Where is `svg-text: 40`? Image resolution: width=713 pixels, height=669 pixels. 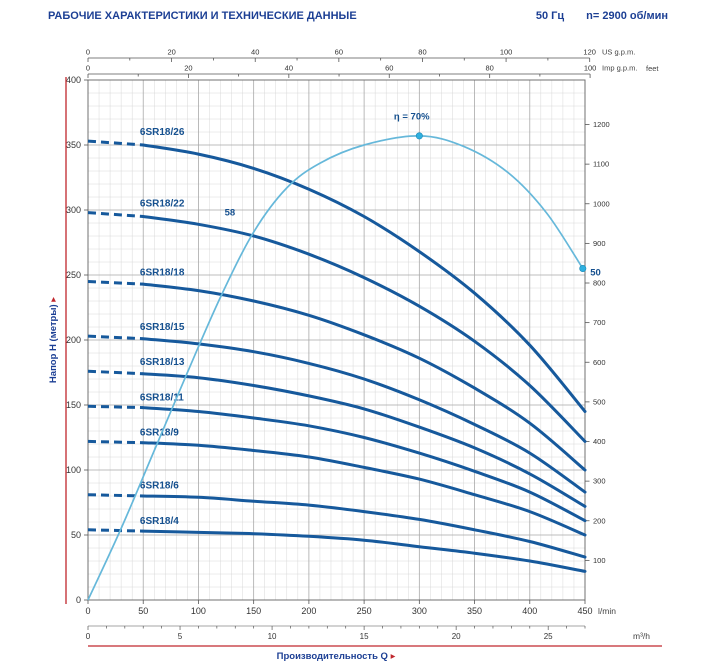
svg-text: 40 is located at coordinates (255, 52).